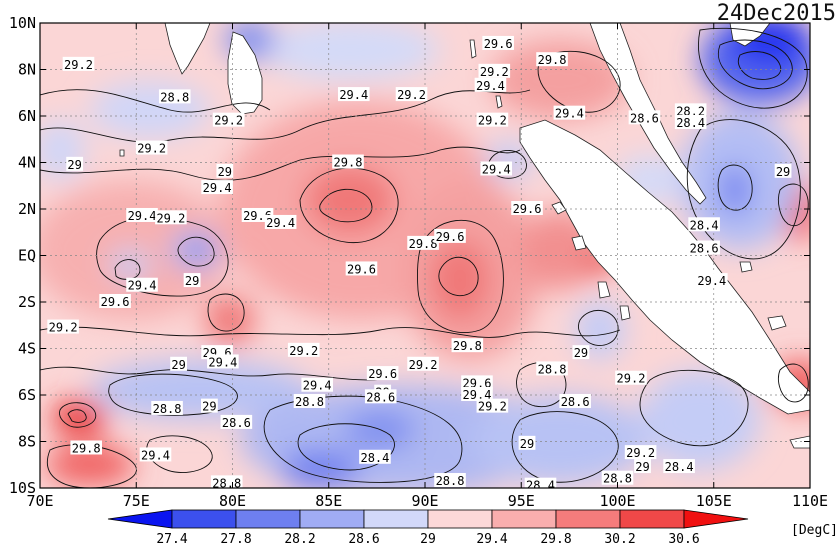  I want to click on y-tick-label: 6N, so click(27, 116).